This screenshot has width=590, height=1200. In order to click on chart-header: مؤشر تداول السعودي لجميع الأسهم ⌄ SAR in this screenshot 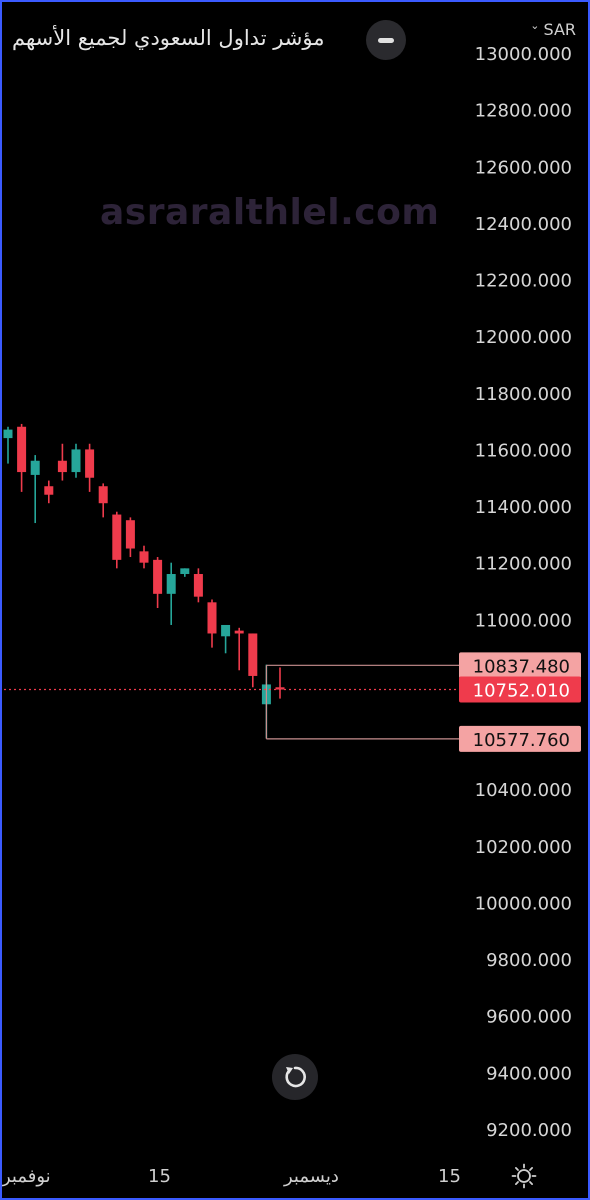, I will do `click(295, 40)`.